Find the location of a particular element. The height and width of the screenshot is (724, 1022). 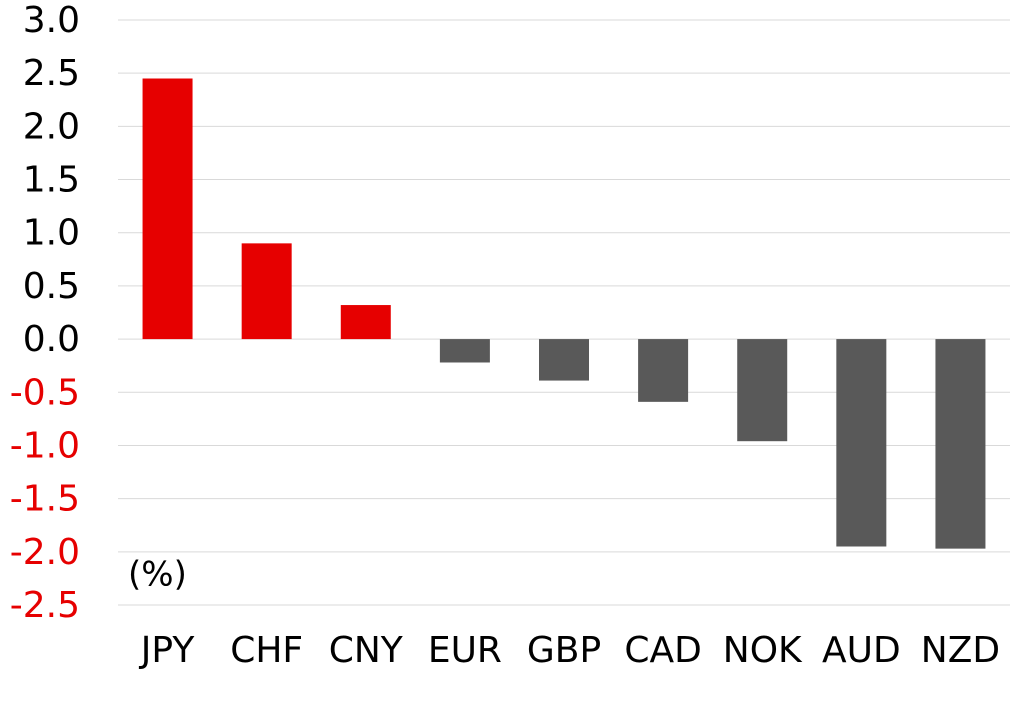

x-tick-label: NOK is located at coordinates (763, 650).